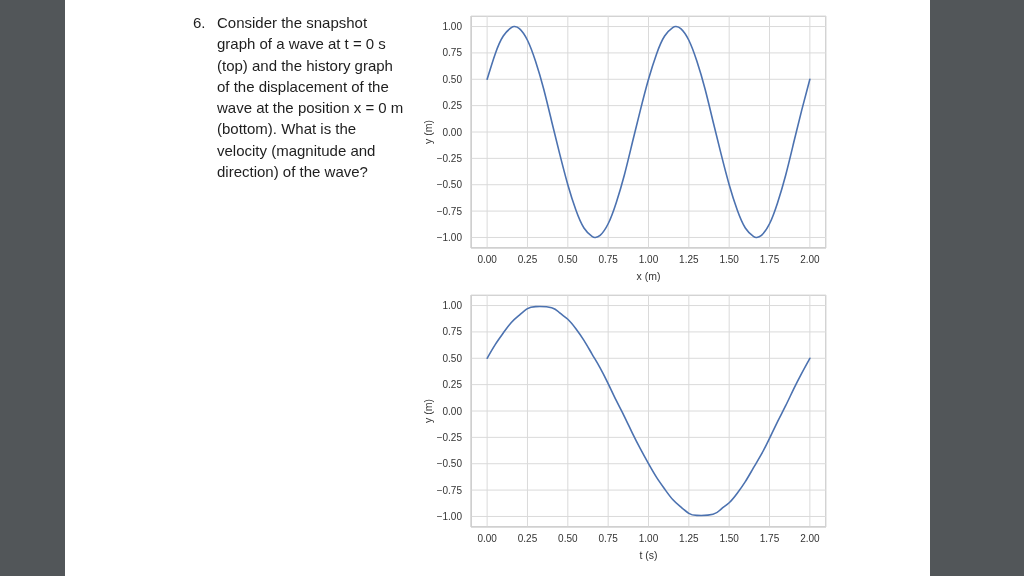 This screenshot has height=576, width=1024. What do you see at coordinates (298, 97) in the screenshot?
I see `text: 6. Consider the snapshot graph of a wave at t = 0 s (top) and the history graph of the displacement of the wave at the position x = 0 m (bottom). What is the velocity (magnitude and direction) of the wave?` at bounding box center [298, 97].